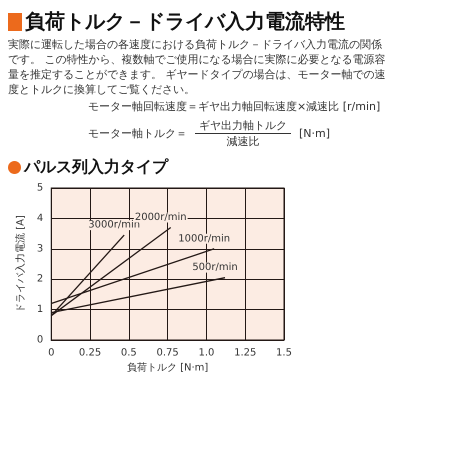 The width and height of the screenshot is (450, 450). What do you see at coordinates (215, 268) in the screenshot?
I see `series-label: 500r/min` at bounding box center [215, 268].